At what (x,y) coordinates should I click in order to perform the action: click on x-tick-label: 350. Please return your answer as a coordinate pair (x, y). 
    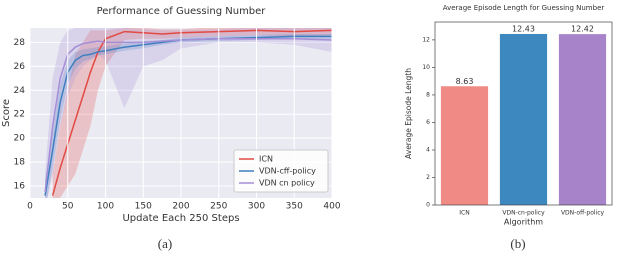
    Looking at the image, I should click on (294, 207).